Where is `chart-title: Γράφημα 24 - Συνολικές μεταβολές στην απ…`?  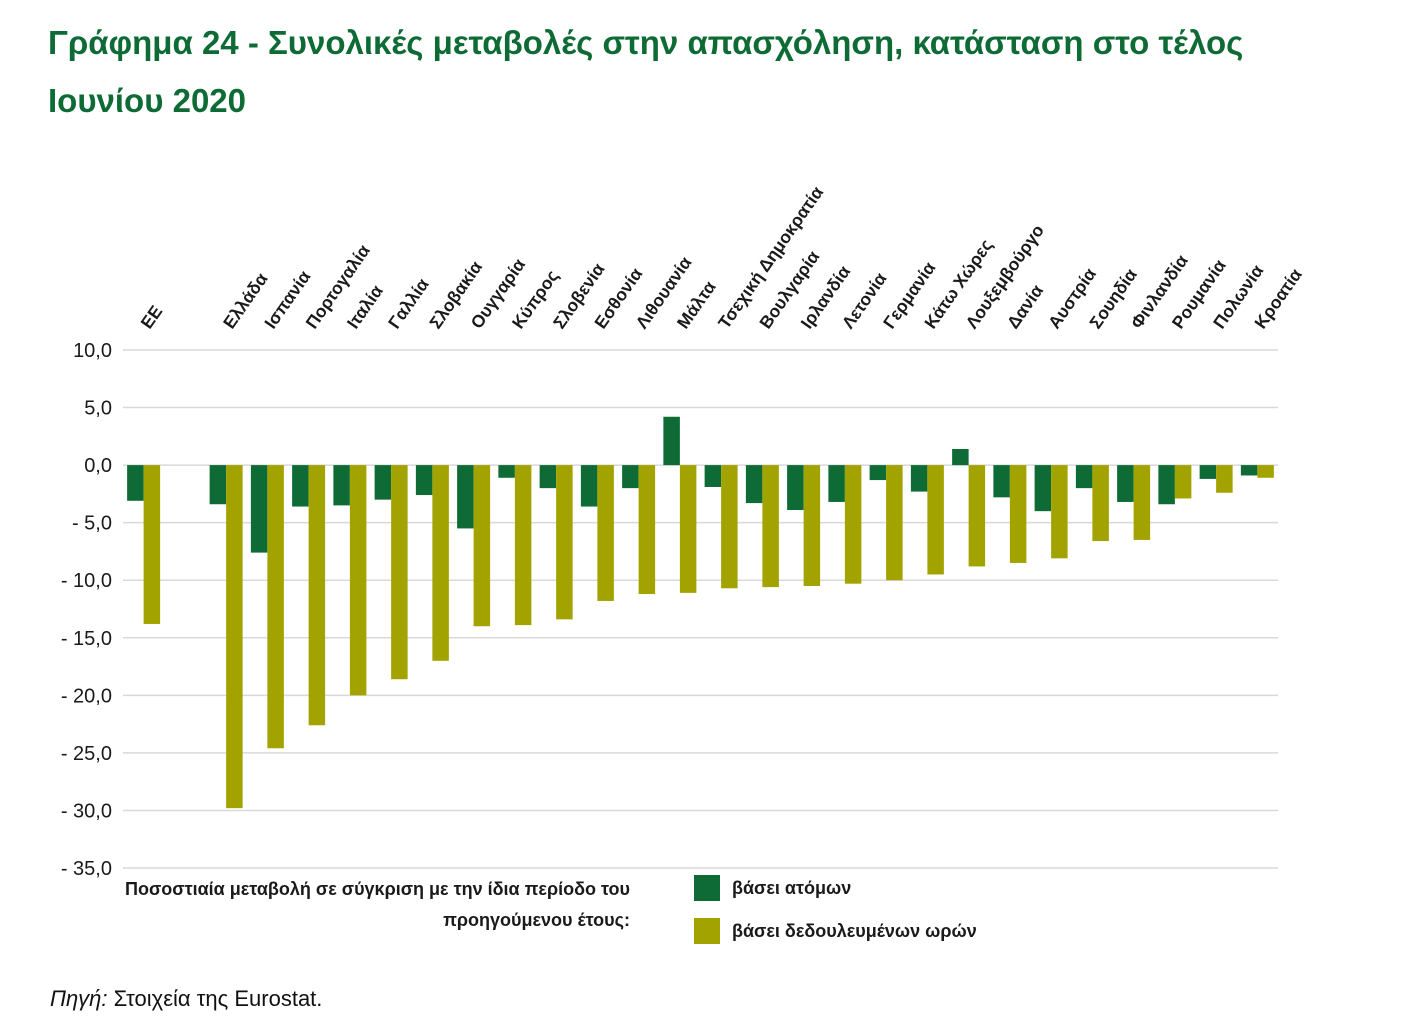 chart-title: Γράφημα 24 - Συνολικές μεταβολές στην απ… is located at coordinates (646, 71).